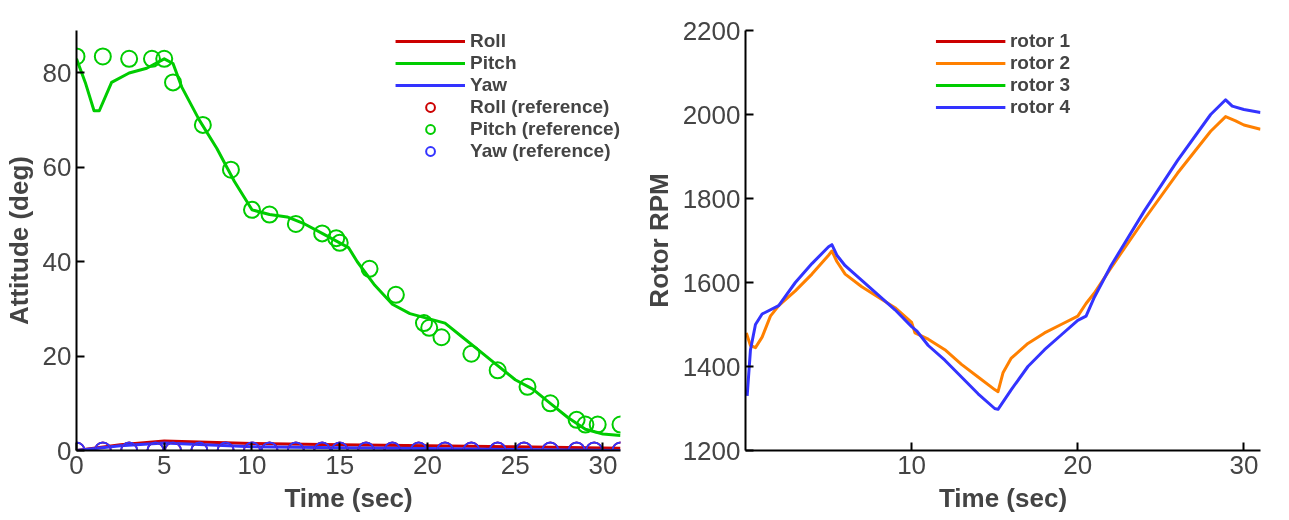  What do you see at coordinates (711, 198) in the screenshot?
I see `y-tick-label: 1800` at bounding box center [711, 198].